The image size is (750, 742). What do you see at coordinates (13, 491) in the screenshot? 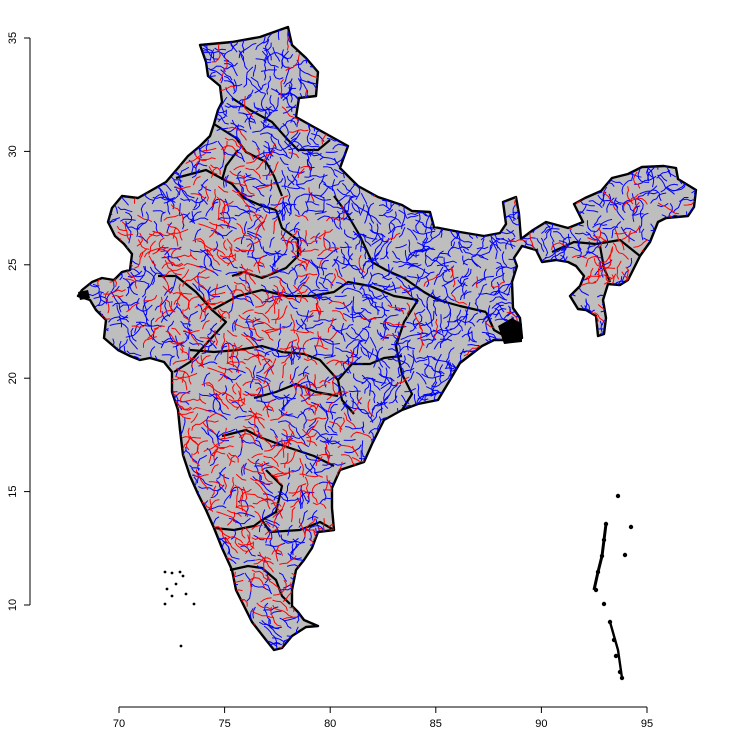
I see `y-tick-label: 15` at bounding box center [13, 491].